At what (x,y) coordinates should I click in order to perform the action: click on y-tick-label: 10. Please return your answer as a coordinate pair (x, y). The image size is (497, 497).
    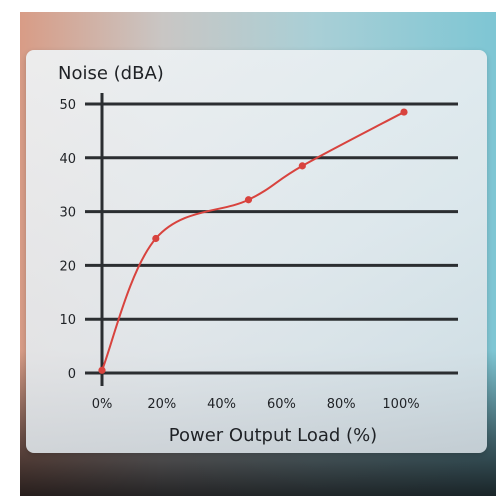
    Looking at the image, I should click on (67, 320).